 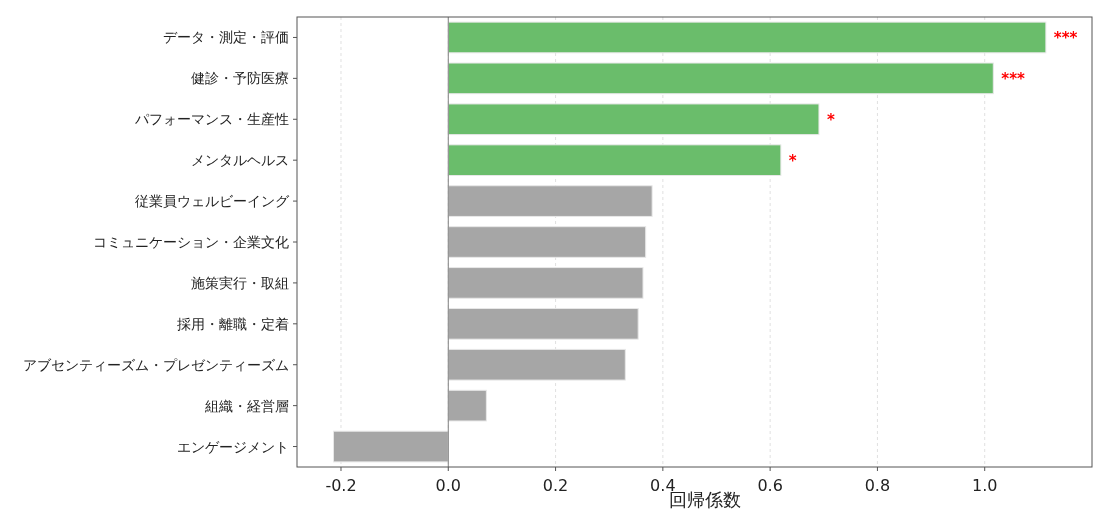 I want to click on y-tick-label: 健診・予防医療, so click(x=240, y=78).